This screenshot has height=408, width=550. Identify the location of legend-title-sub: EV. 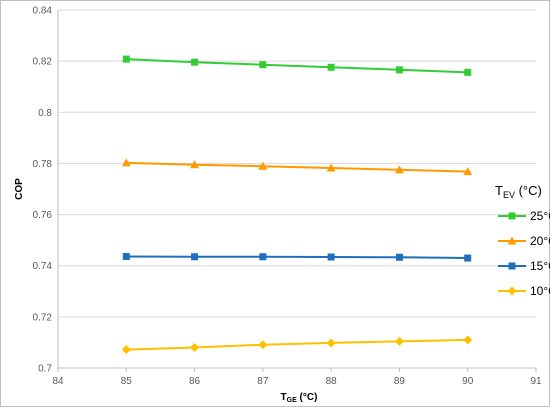
(509, 195).